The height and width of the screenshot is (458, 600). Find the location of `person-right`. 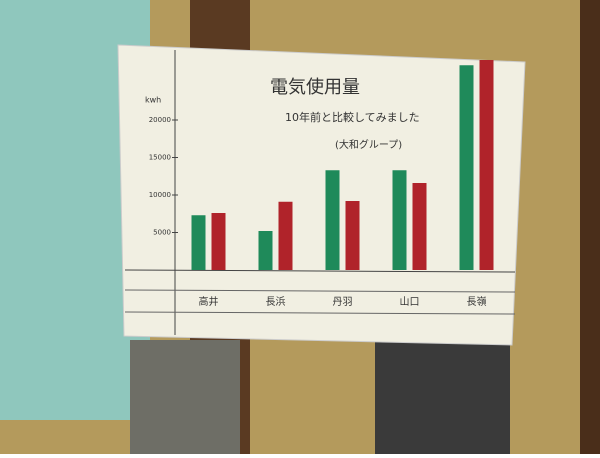

person-right is located at coordinates (442, 397).